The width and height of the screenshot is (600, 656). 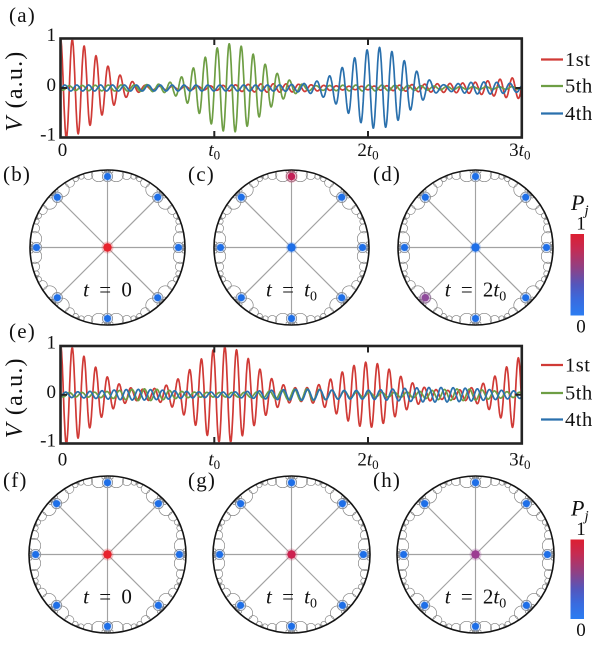 I want to click on svg-text: (f), so click(x=15, y=480).